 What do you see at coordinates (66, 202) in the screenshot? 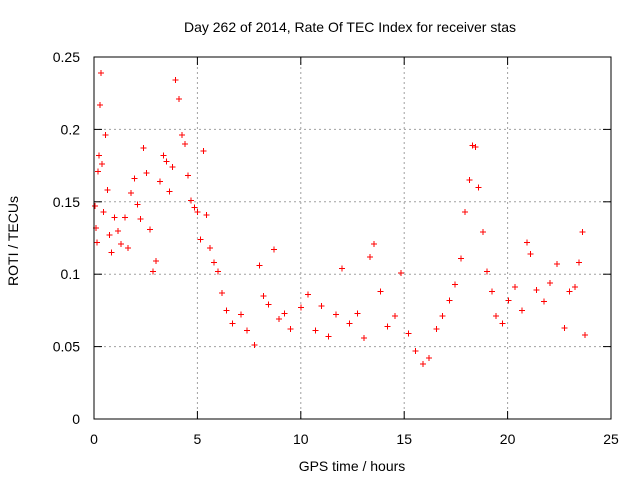
I see `y-tick-label: 0.15` at bounding box center [66, 202].